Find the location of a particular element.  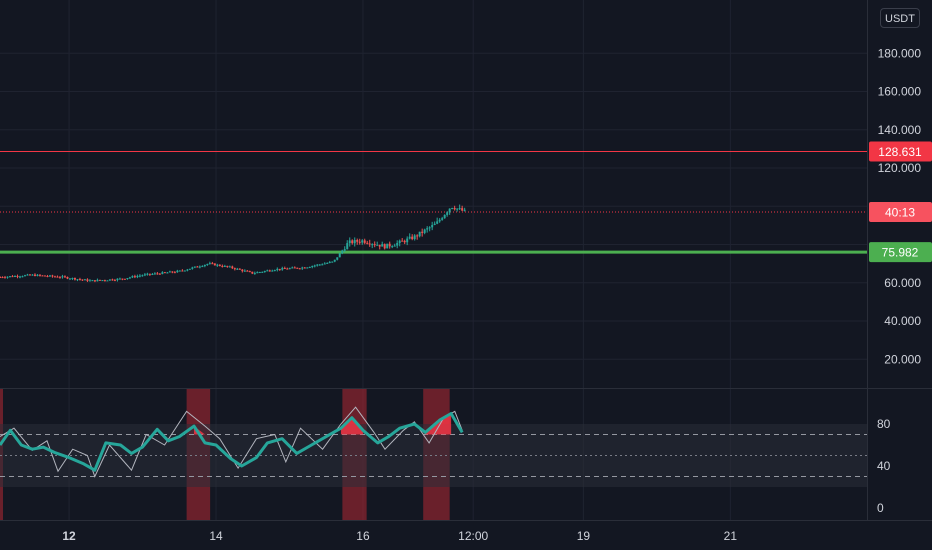

oscillator-axis: 80 40 0 is located at coordinates (884, 466).